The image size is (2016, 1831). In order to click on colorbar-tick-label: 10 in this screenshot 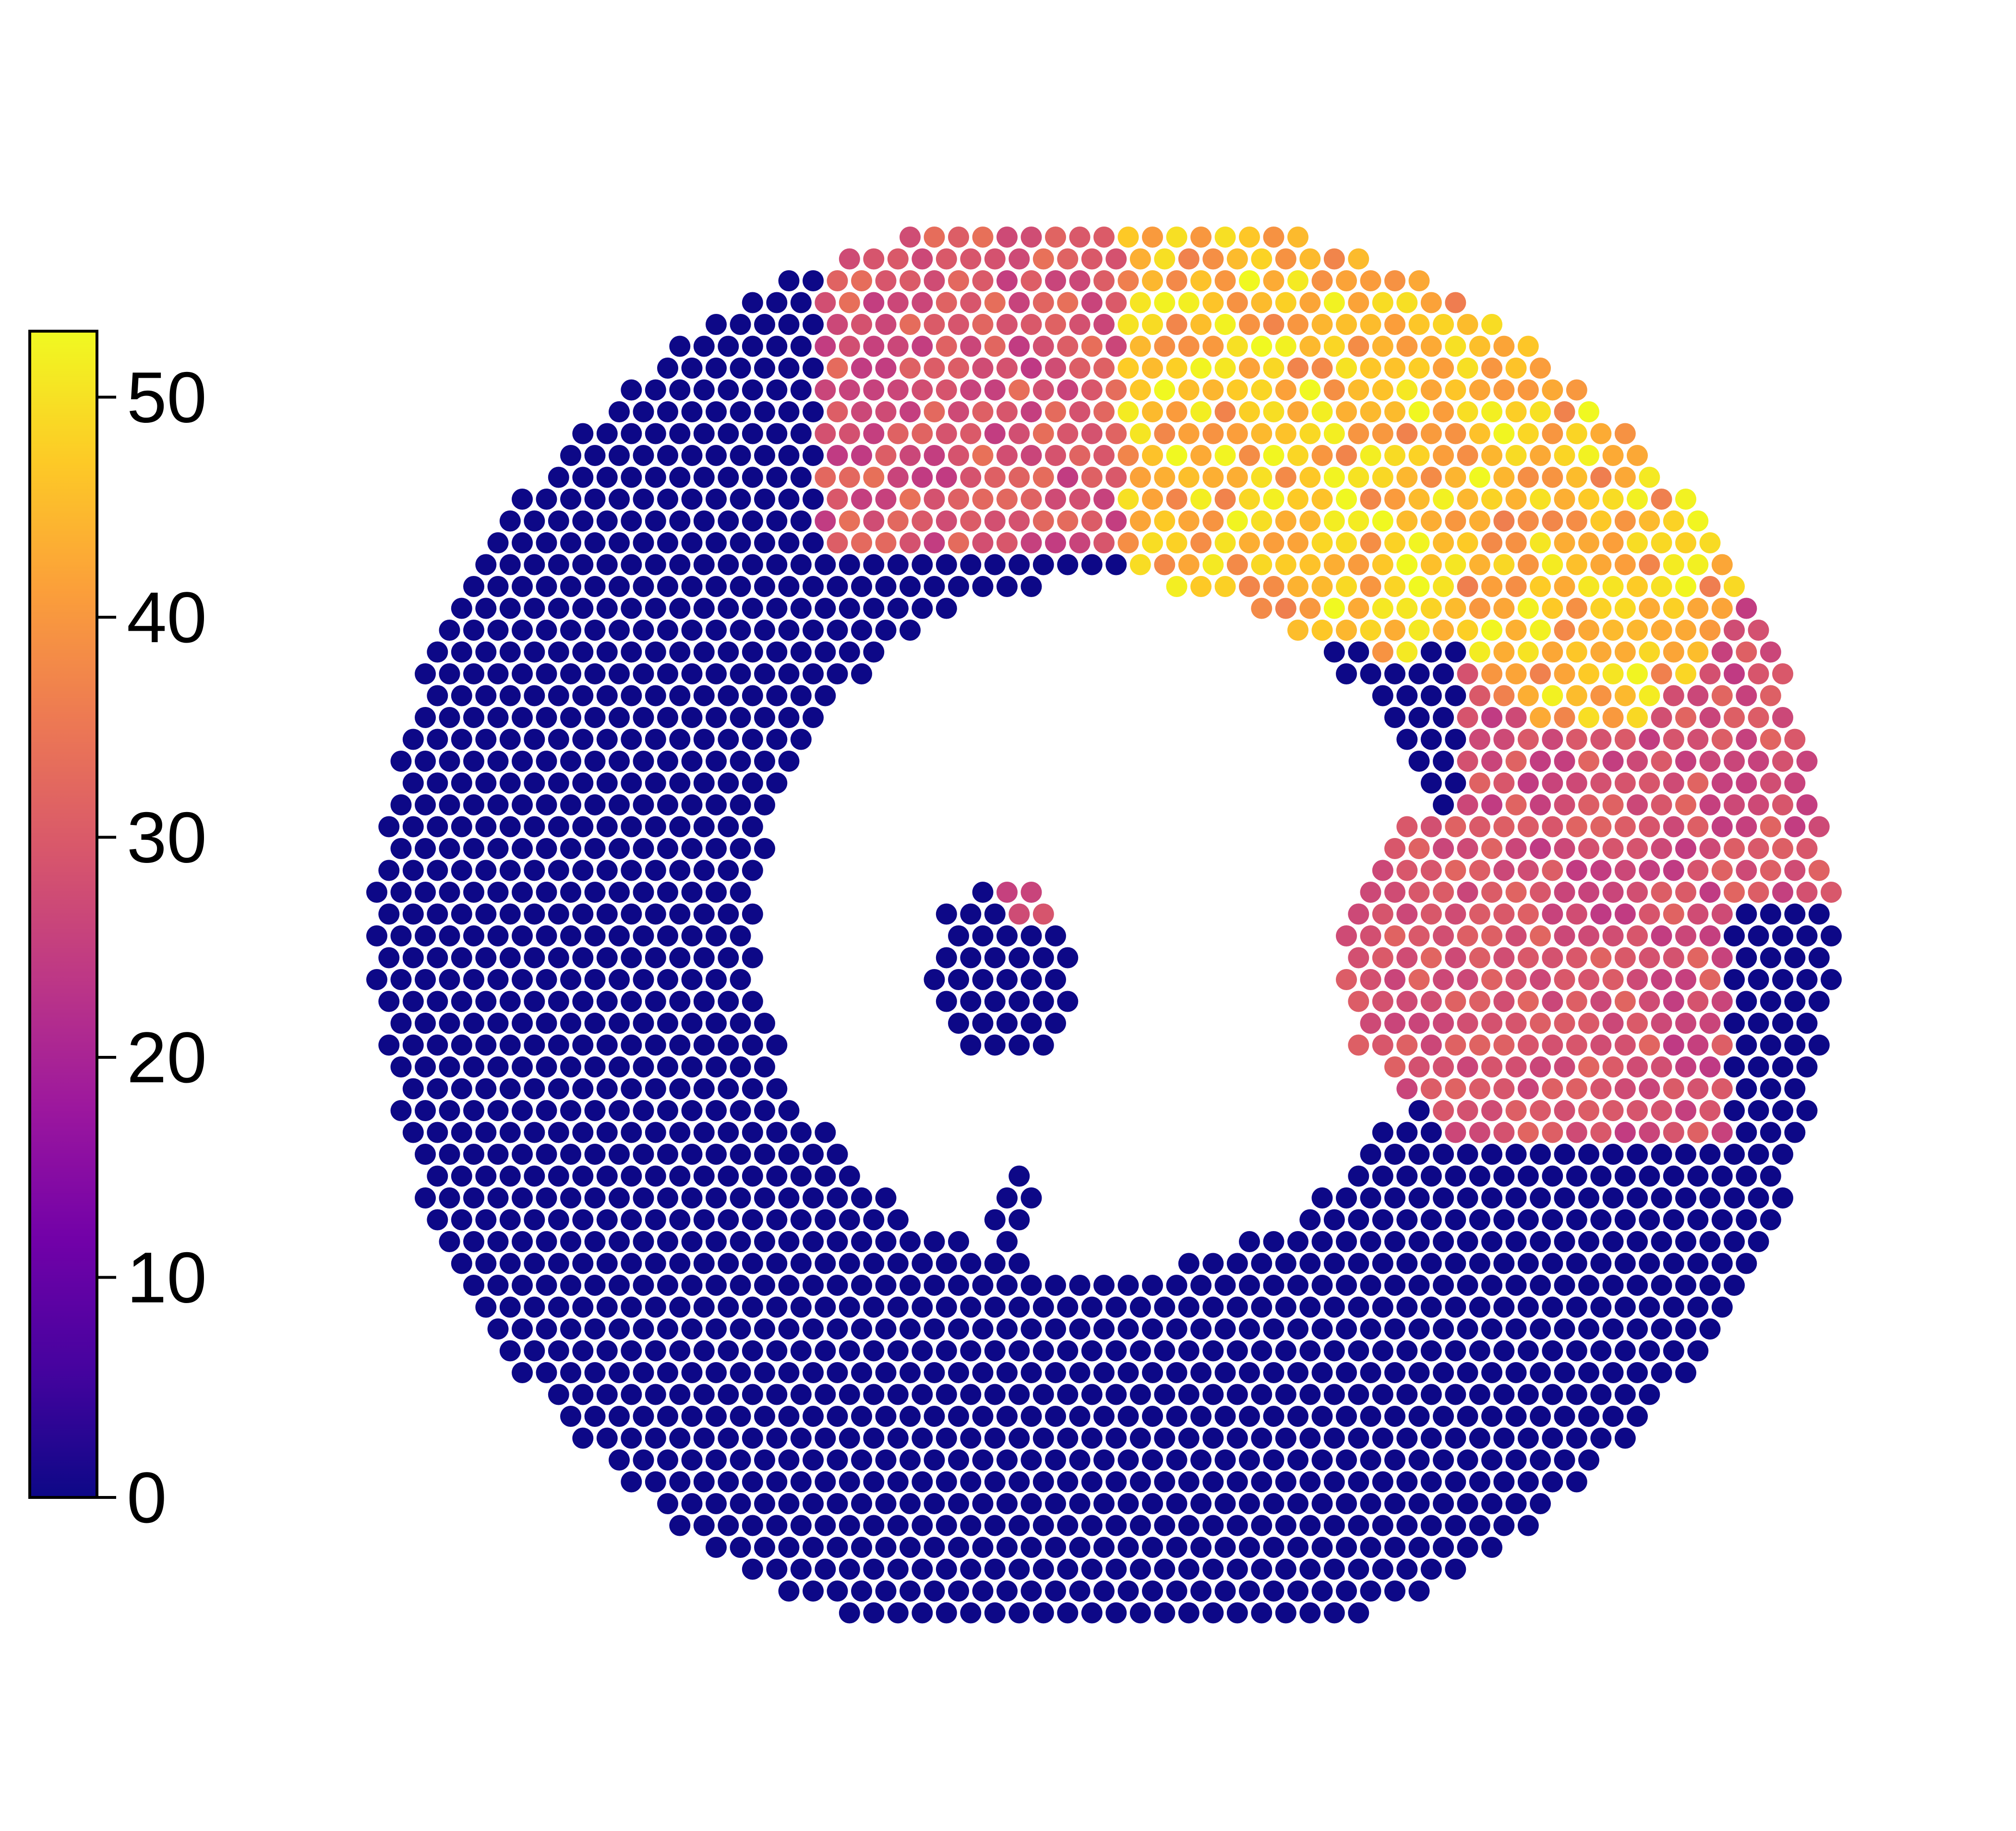, I will do `click(167, 1277)`.